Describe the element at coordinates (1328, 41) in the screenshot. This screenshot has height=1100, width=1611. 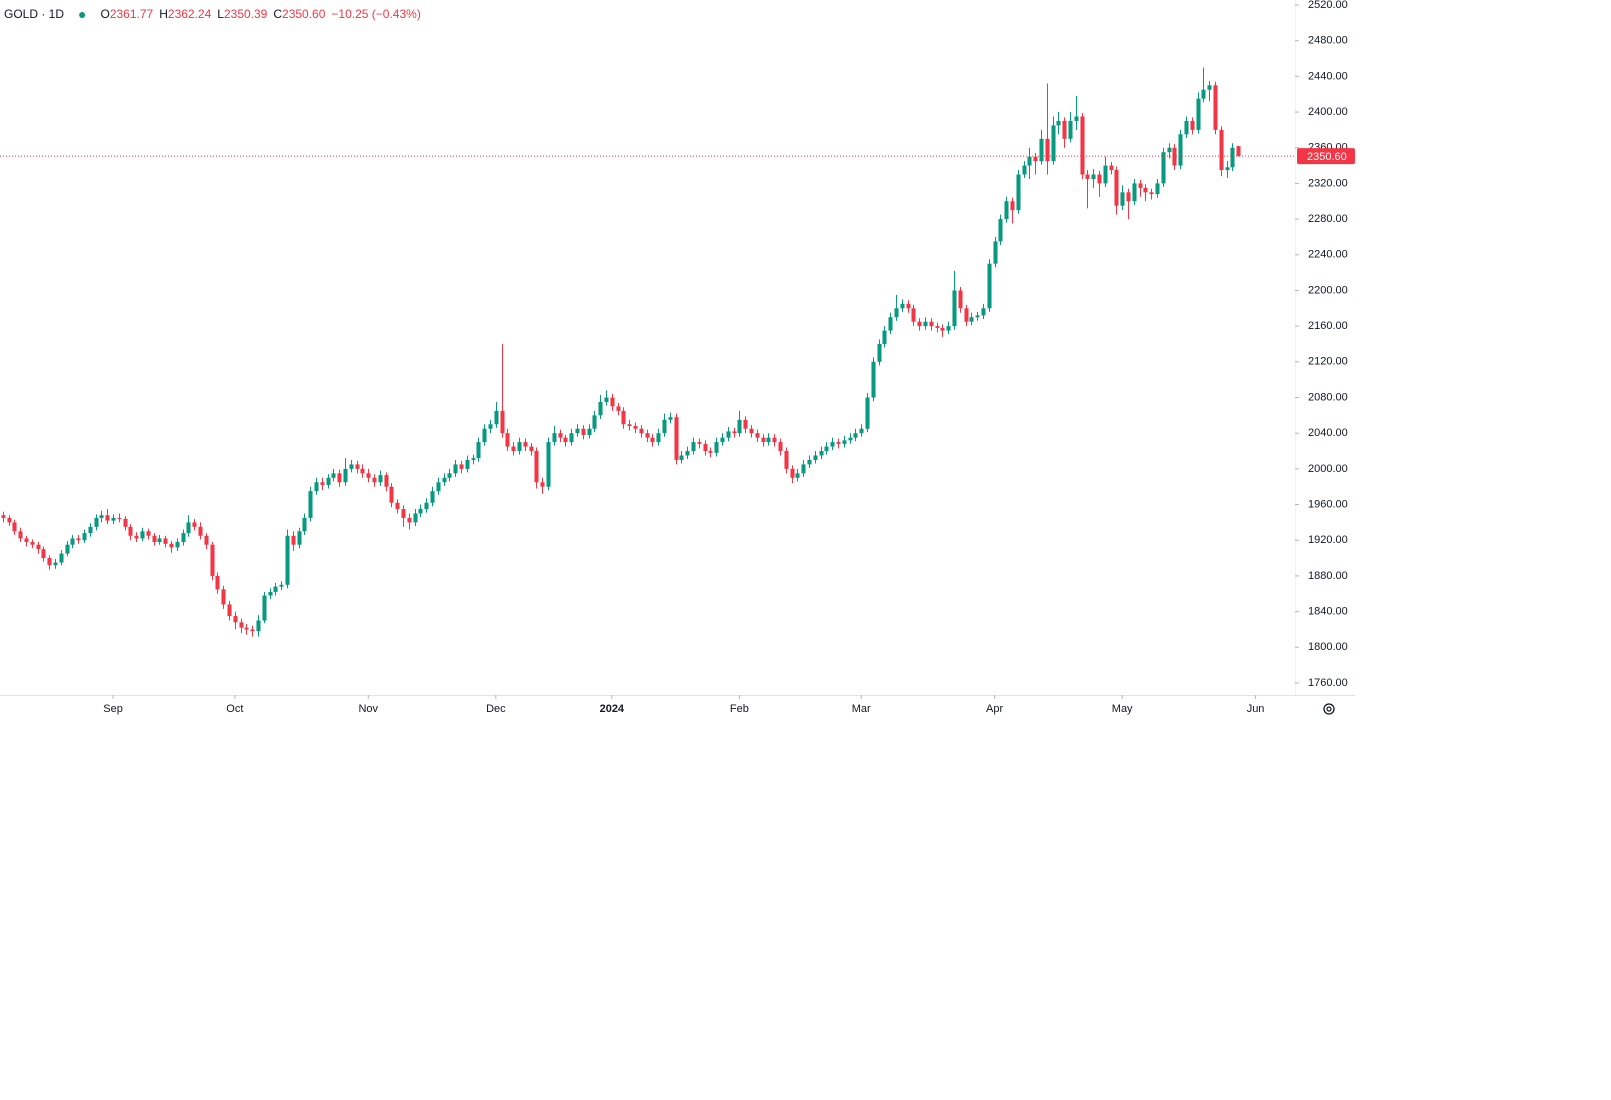
I see `y-tick-label: 2480.00` at that location.